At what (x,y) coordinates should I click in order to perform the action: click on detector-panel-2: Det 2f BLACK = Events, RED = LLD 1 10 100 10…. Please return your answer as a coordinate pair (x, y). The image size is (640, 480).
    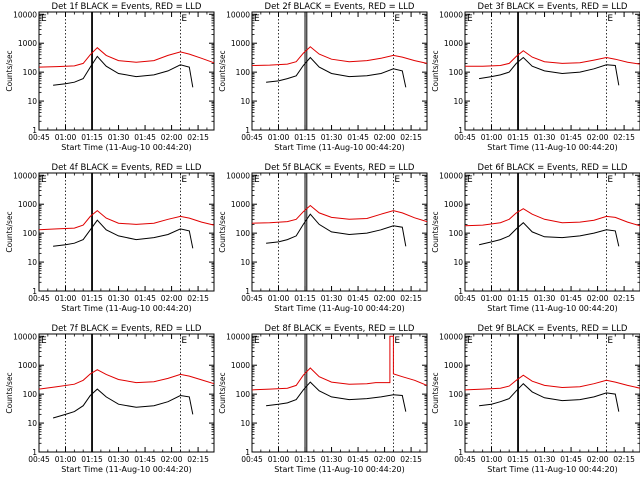
    Looking at the image, I should click on (323, 77).